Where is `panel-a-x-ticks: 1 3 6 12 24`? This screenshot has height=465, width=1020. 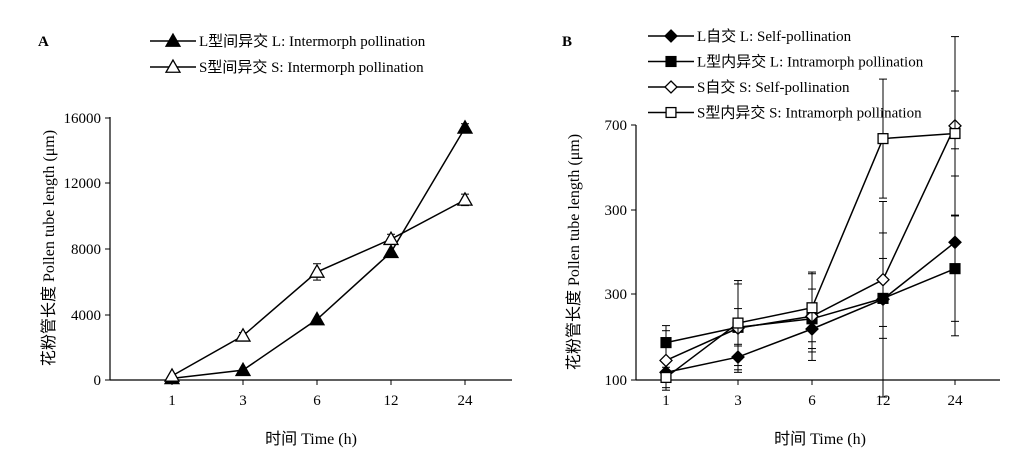
panel-a-x-ticks: 1 3 6 12 24 is located at coordinates (320, 394).